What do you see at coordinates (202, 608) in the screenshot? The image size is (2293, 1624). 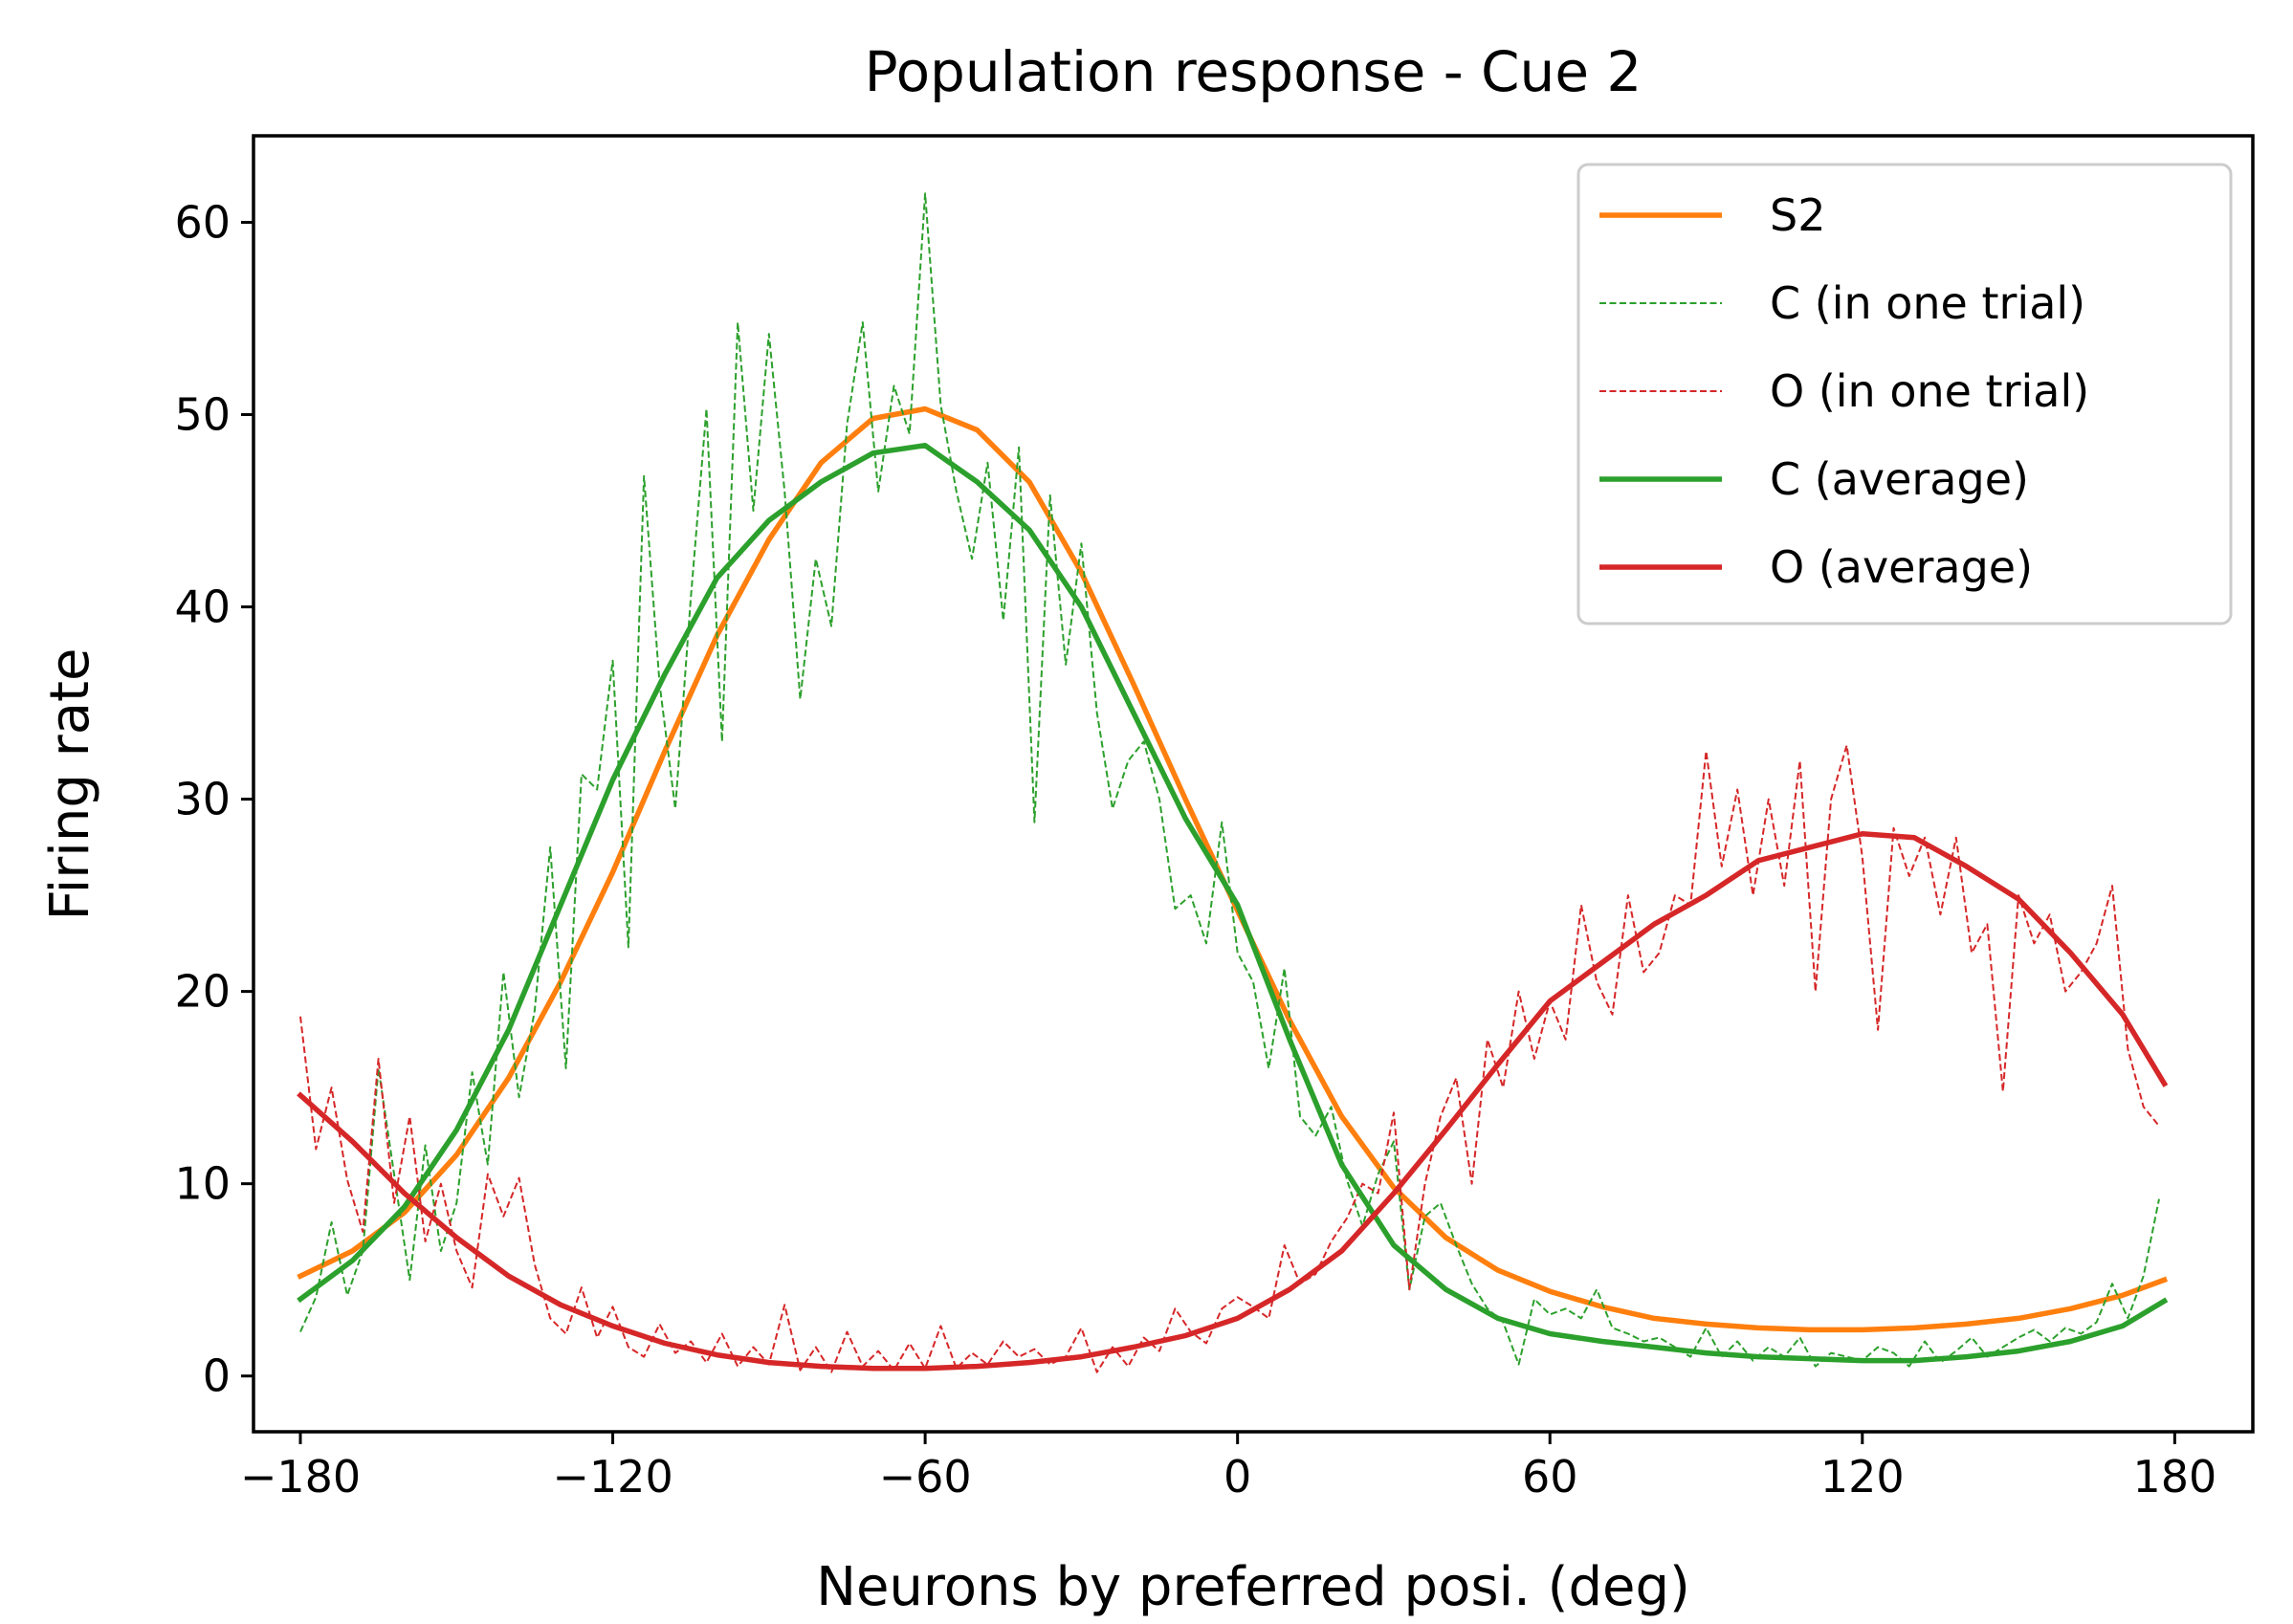 I see `y-tick-label: 40` at bounding box center [202, 608].